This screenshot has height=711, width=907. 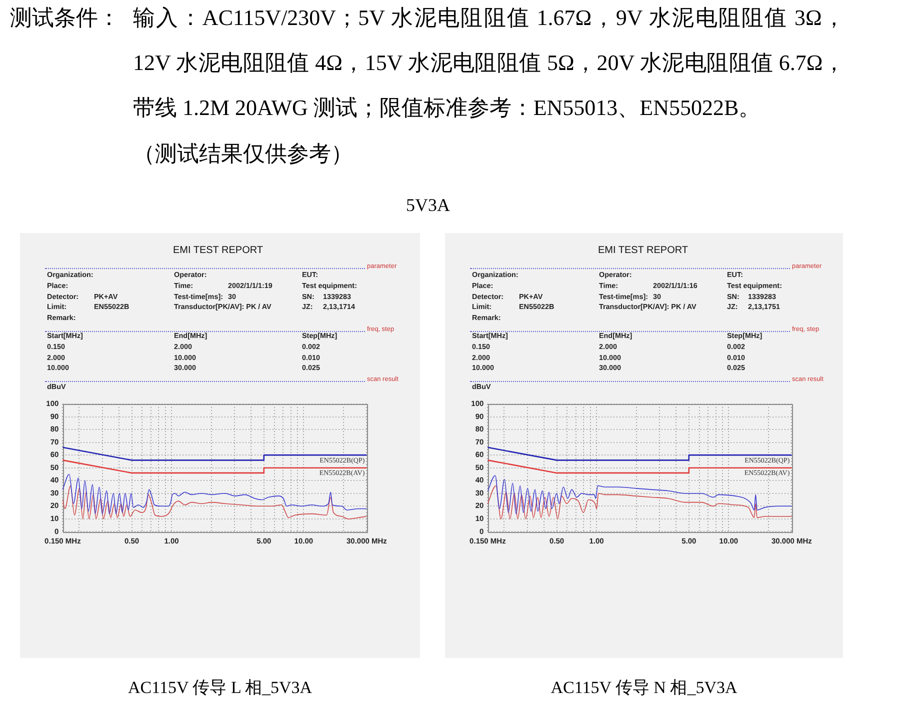 I want to click on text: AC115V 传导 L 相_5V3A, so click(x=219, y=688).